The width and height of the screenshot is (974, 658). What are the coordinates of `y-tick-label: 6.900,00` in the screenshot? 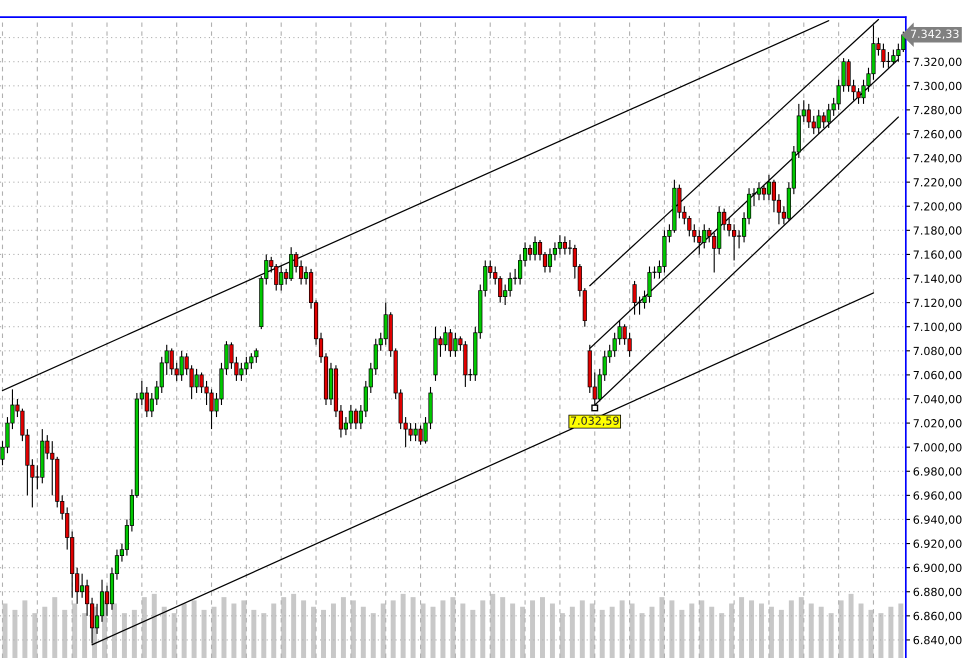 It's located at (938, 569).